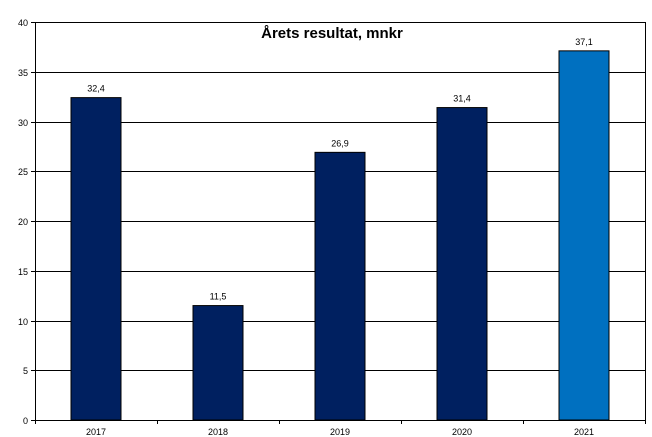 The width and height of the screenshot is (652, 437). Describe the element at coordinates (340, 432) in the screenshot. I see `x-tick-label: 2019` at that location.